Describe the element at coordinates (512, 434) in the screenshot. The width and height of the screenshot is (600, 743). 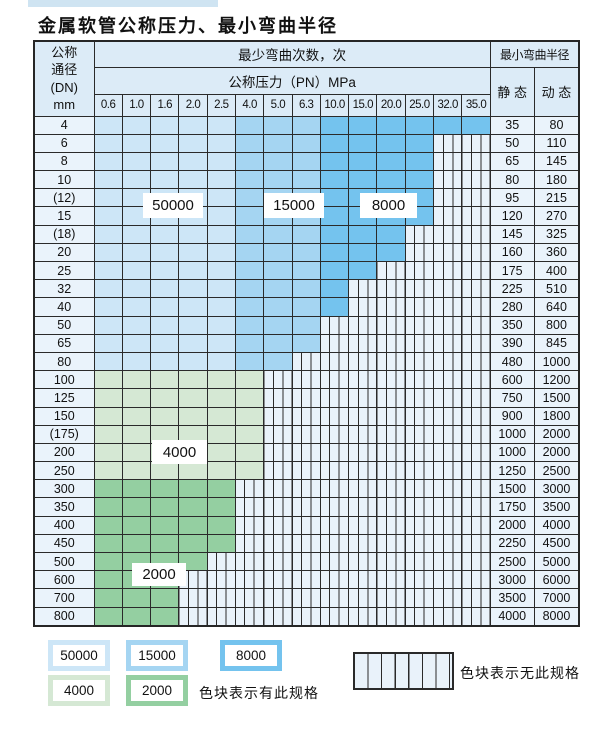
I see `static-value: 1000` at that location.